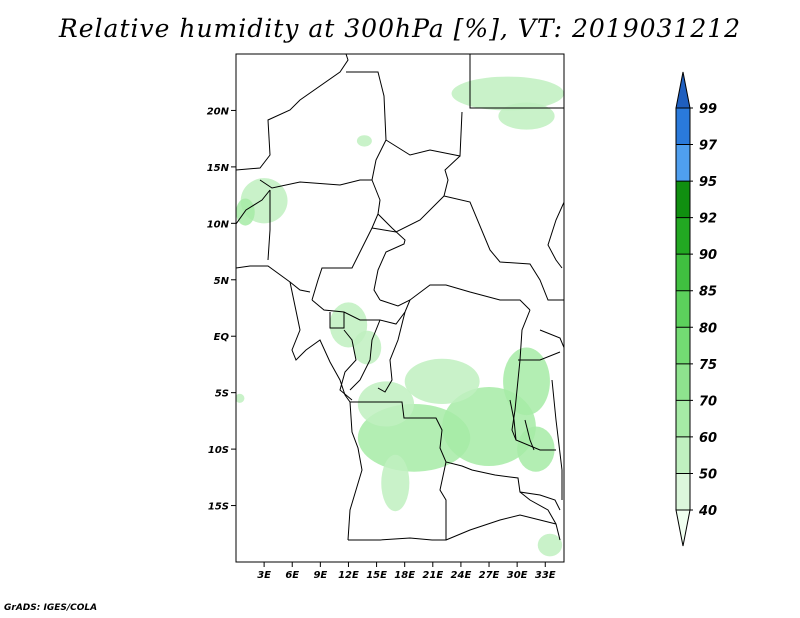 The image size is (800, 618). Describe the element at coordinates (708, 438) in the screenshot. I see `colorbar-label: 60` at that location.